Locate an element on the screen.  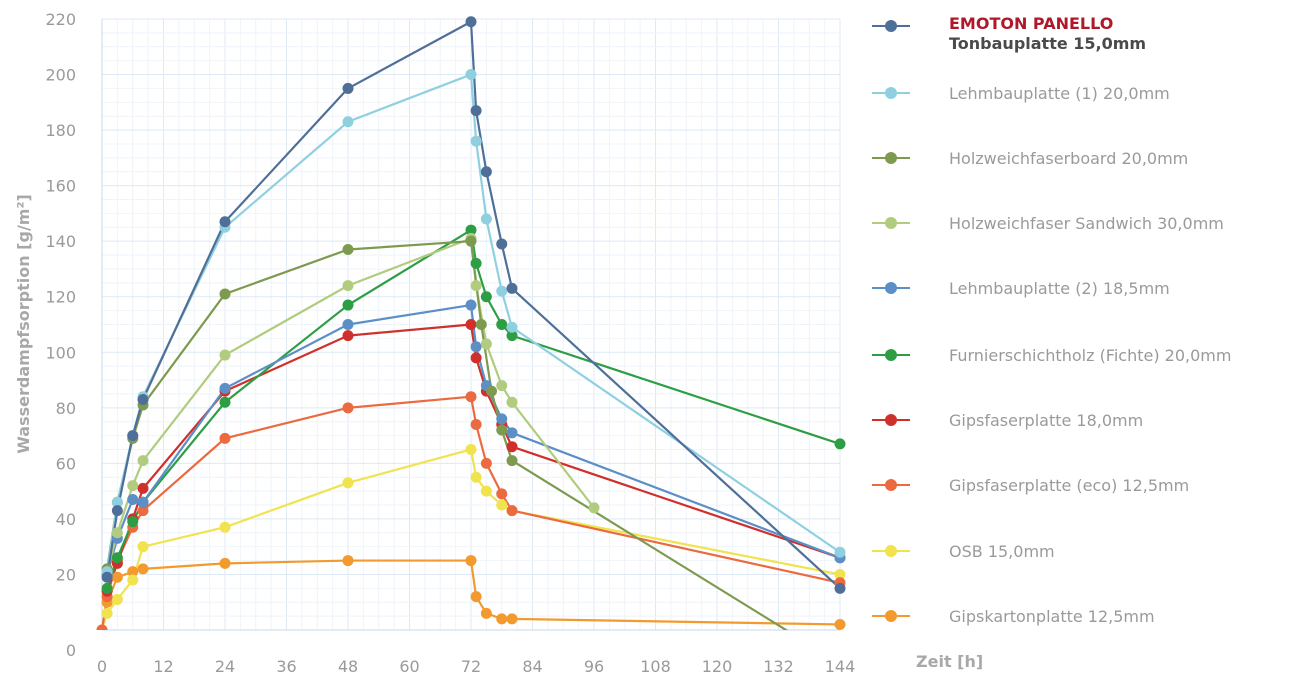
x-tick-label: 96 is located at coordinates (594, 666).